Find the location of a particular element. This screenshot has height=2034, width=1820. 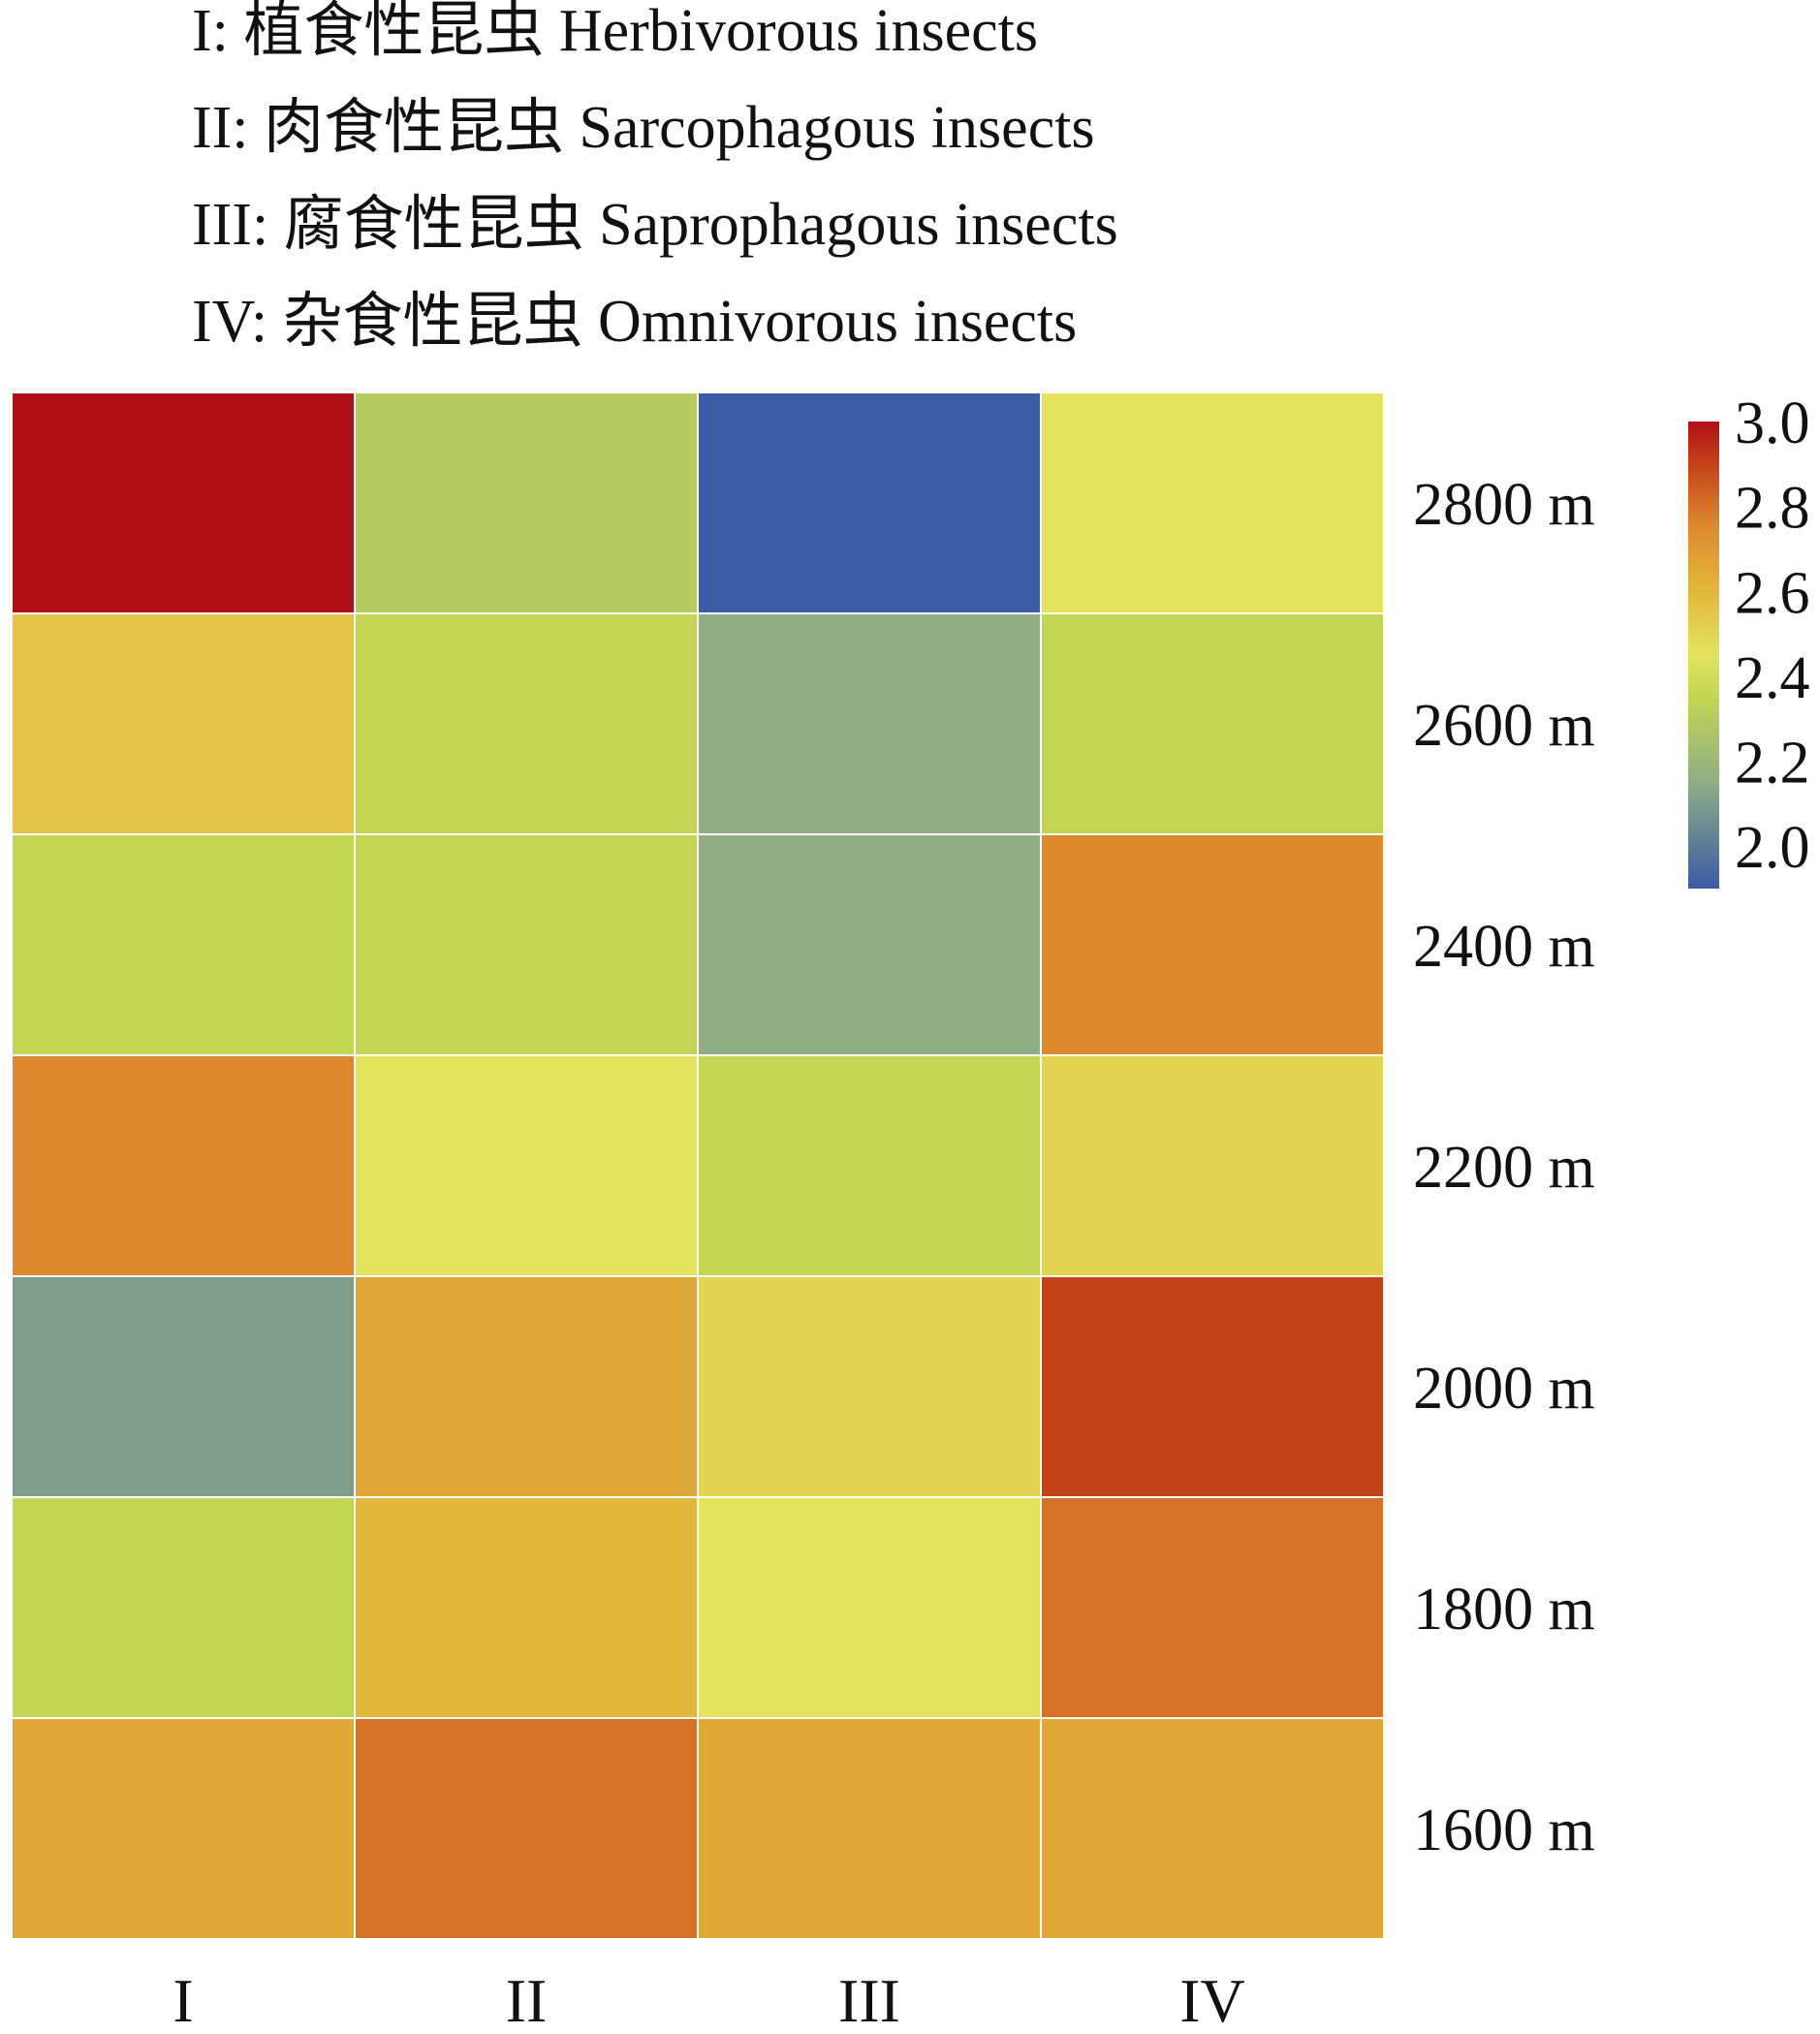

colorbar-ticks: 3.0 2.8 2.6 2.4 2.2 2.0 is located at coordinates (1773, 636).